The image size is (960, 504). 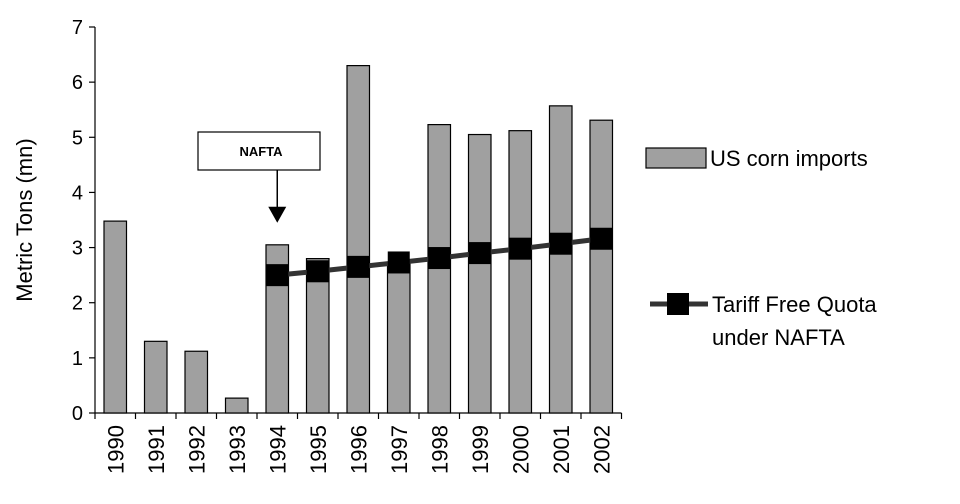 What do you see at coordinates (77, 83) in the screenshot?
I see `y-tick-label: 6` at bounding box center [77, 83].